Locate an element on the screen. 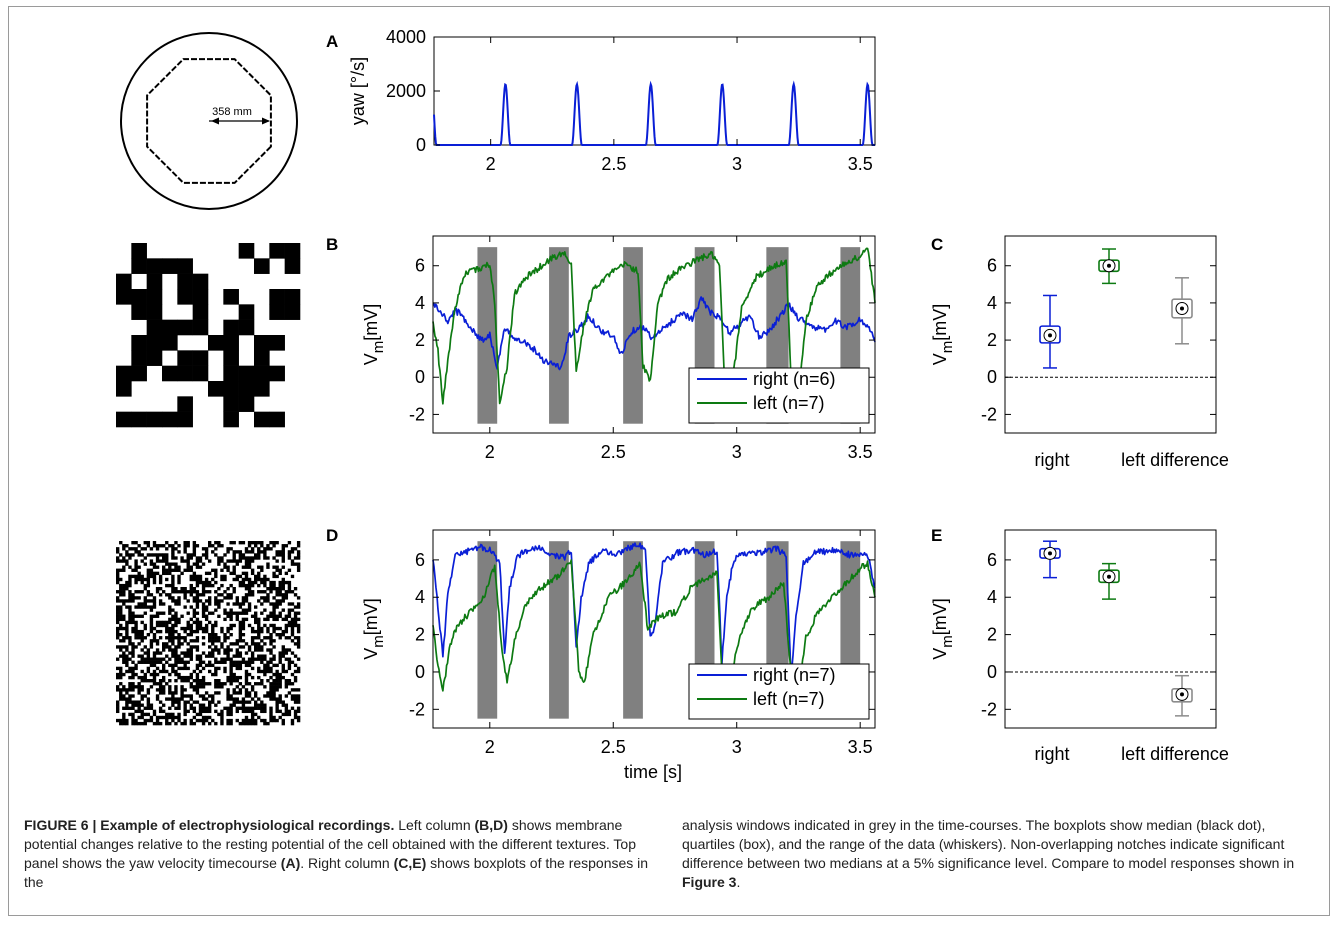  y-tick-label: 0 is located at coordinates (420, 672).